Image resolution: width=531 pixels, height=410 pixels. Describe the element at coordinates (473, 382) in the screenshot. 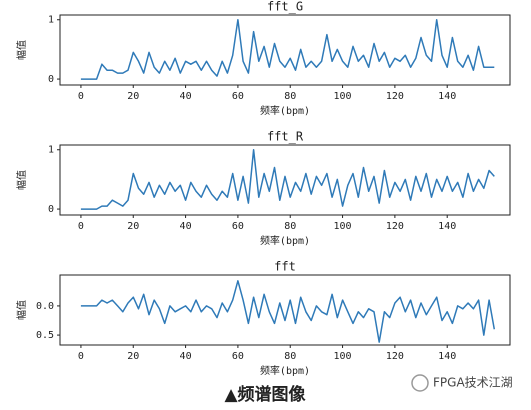

I see `watermark: FPGA技术江湖` at that location.